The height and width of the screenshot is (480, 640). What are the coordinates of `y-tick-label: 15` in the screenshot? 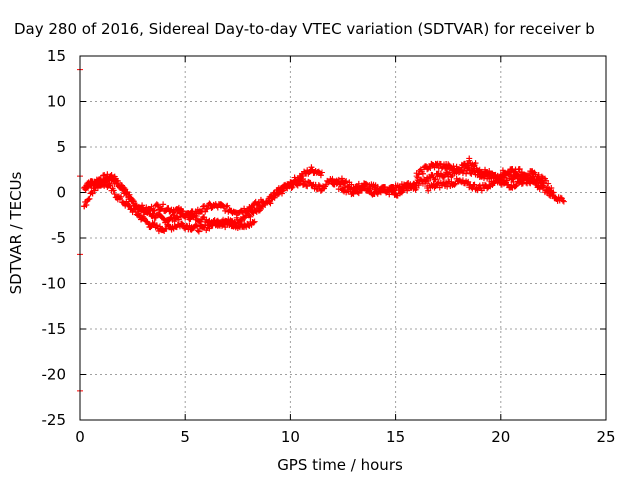 It's located at (56, 56).